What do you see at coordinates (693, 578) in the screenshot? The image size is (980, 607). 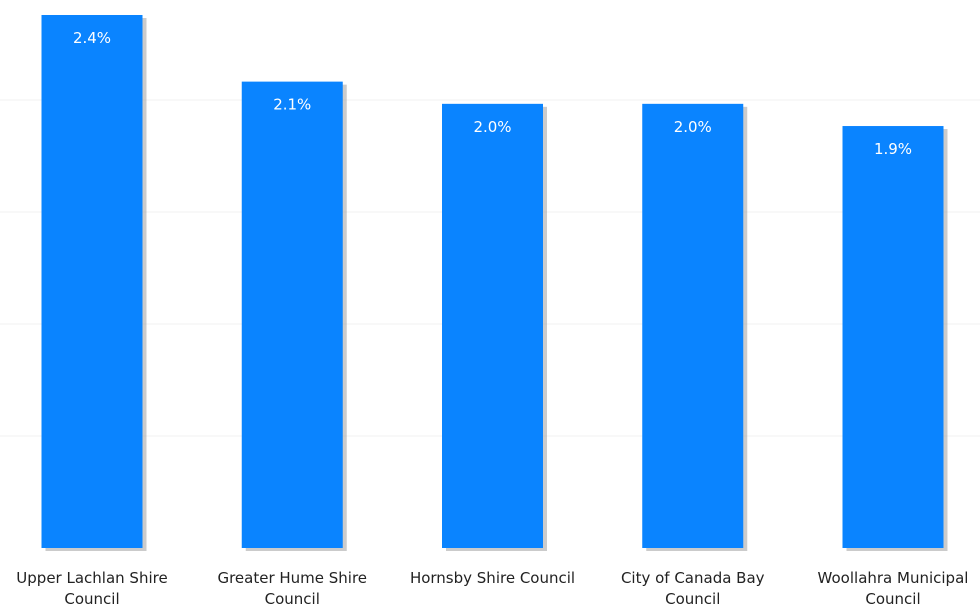 I see `category-label-line: City of Canada Bay` at bounding box center [693, 578].